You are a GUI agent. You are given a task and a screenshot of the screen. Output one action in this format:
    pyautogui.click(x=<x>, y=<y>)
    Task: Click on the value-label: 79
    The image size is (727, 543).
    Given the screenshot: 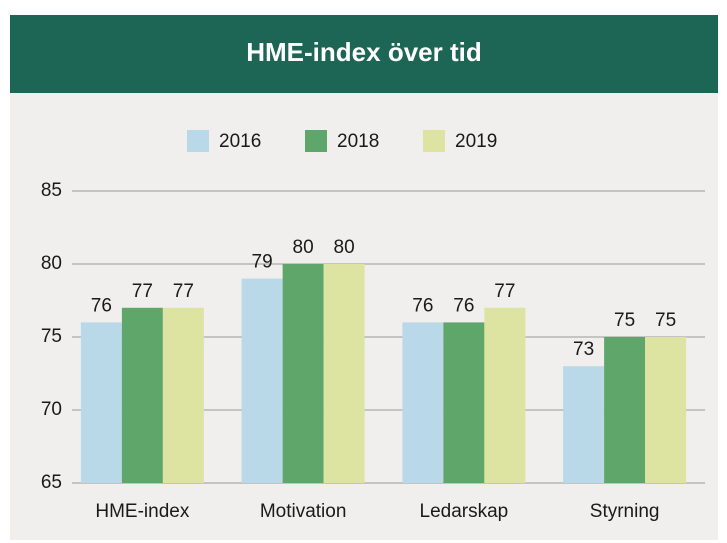 What is the action you would take?
    pyautogui.click(x=262, y=262)
    